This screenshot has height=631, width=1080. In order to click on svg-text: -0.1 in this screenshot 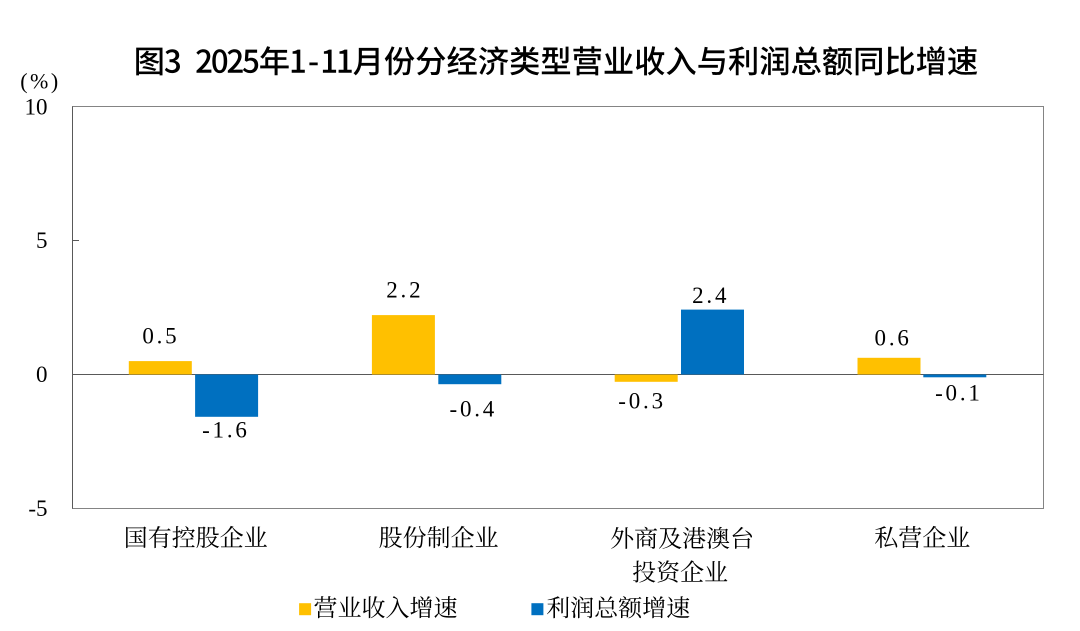, I will do `click(959, 393)`.